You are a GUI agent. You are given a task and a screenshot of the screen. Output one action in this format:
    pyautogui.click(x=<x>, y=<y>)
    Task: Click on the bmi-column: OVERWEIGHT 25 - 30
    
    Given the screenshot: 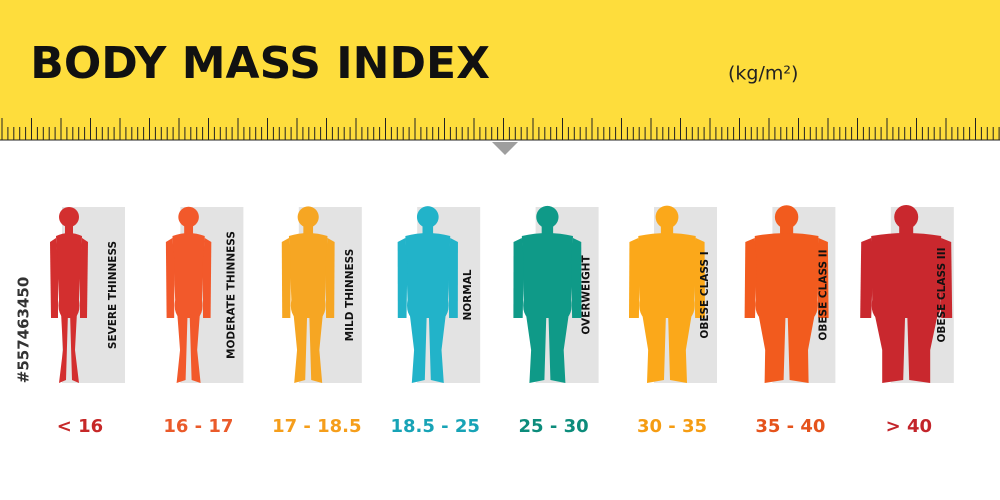 What is the action you would take?
    pyautogui.click(x=556, y=321)
    